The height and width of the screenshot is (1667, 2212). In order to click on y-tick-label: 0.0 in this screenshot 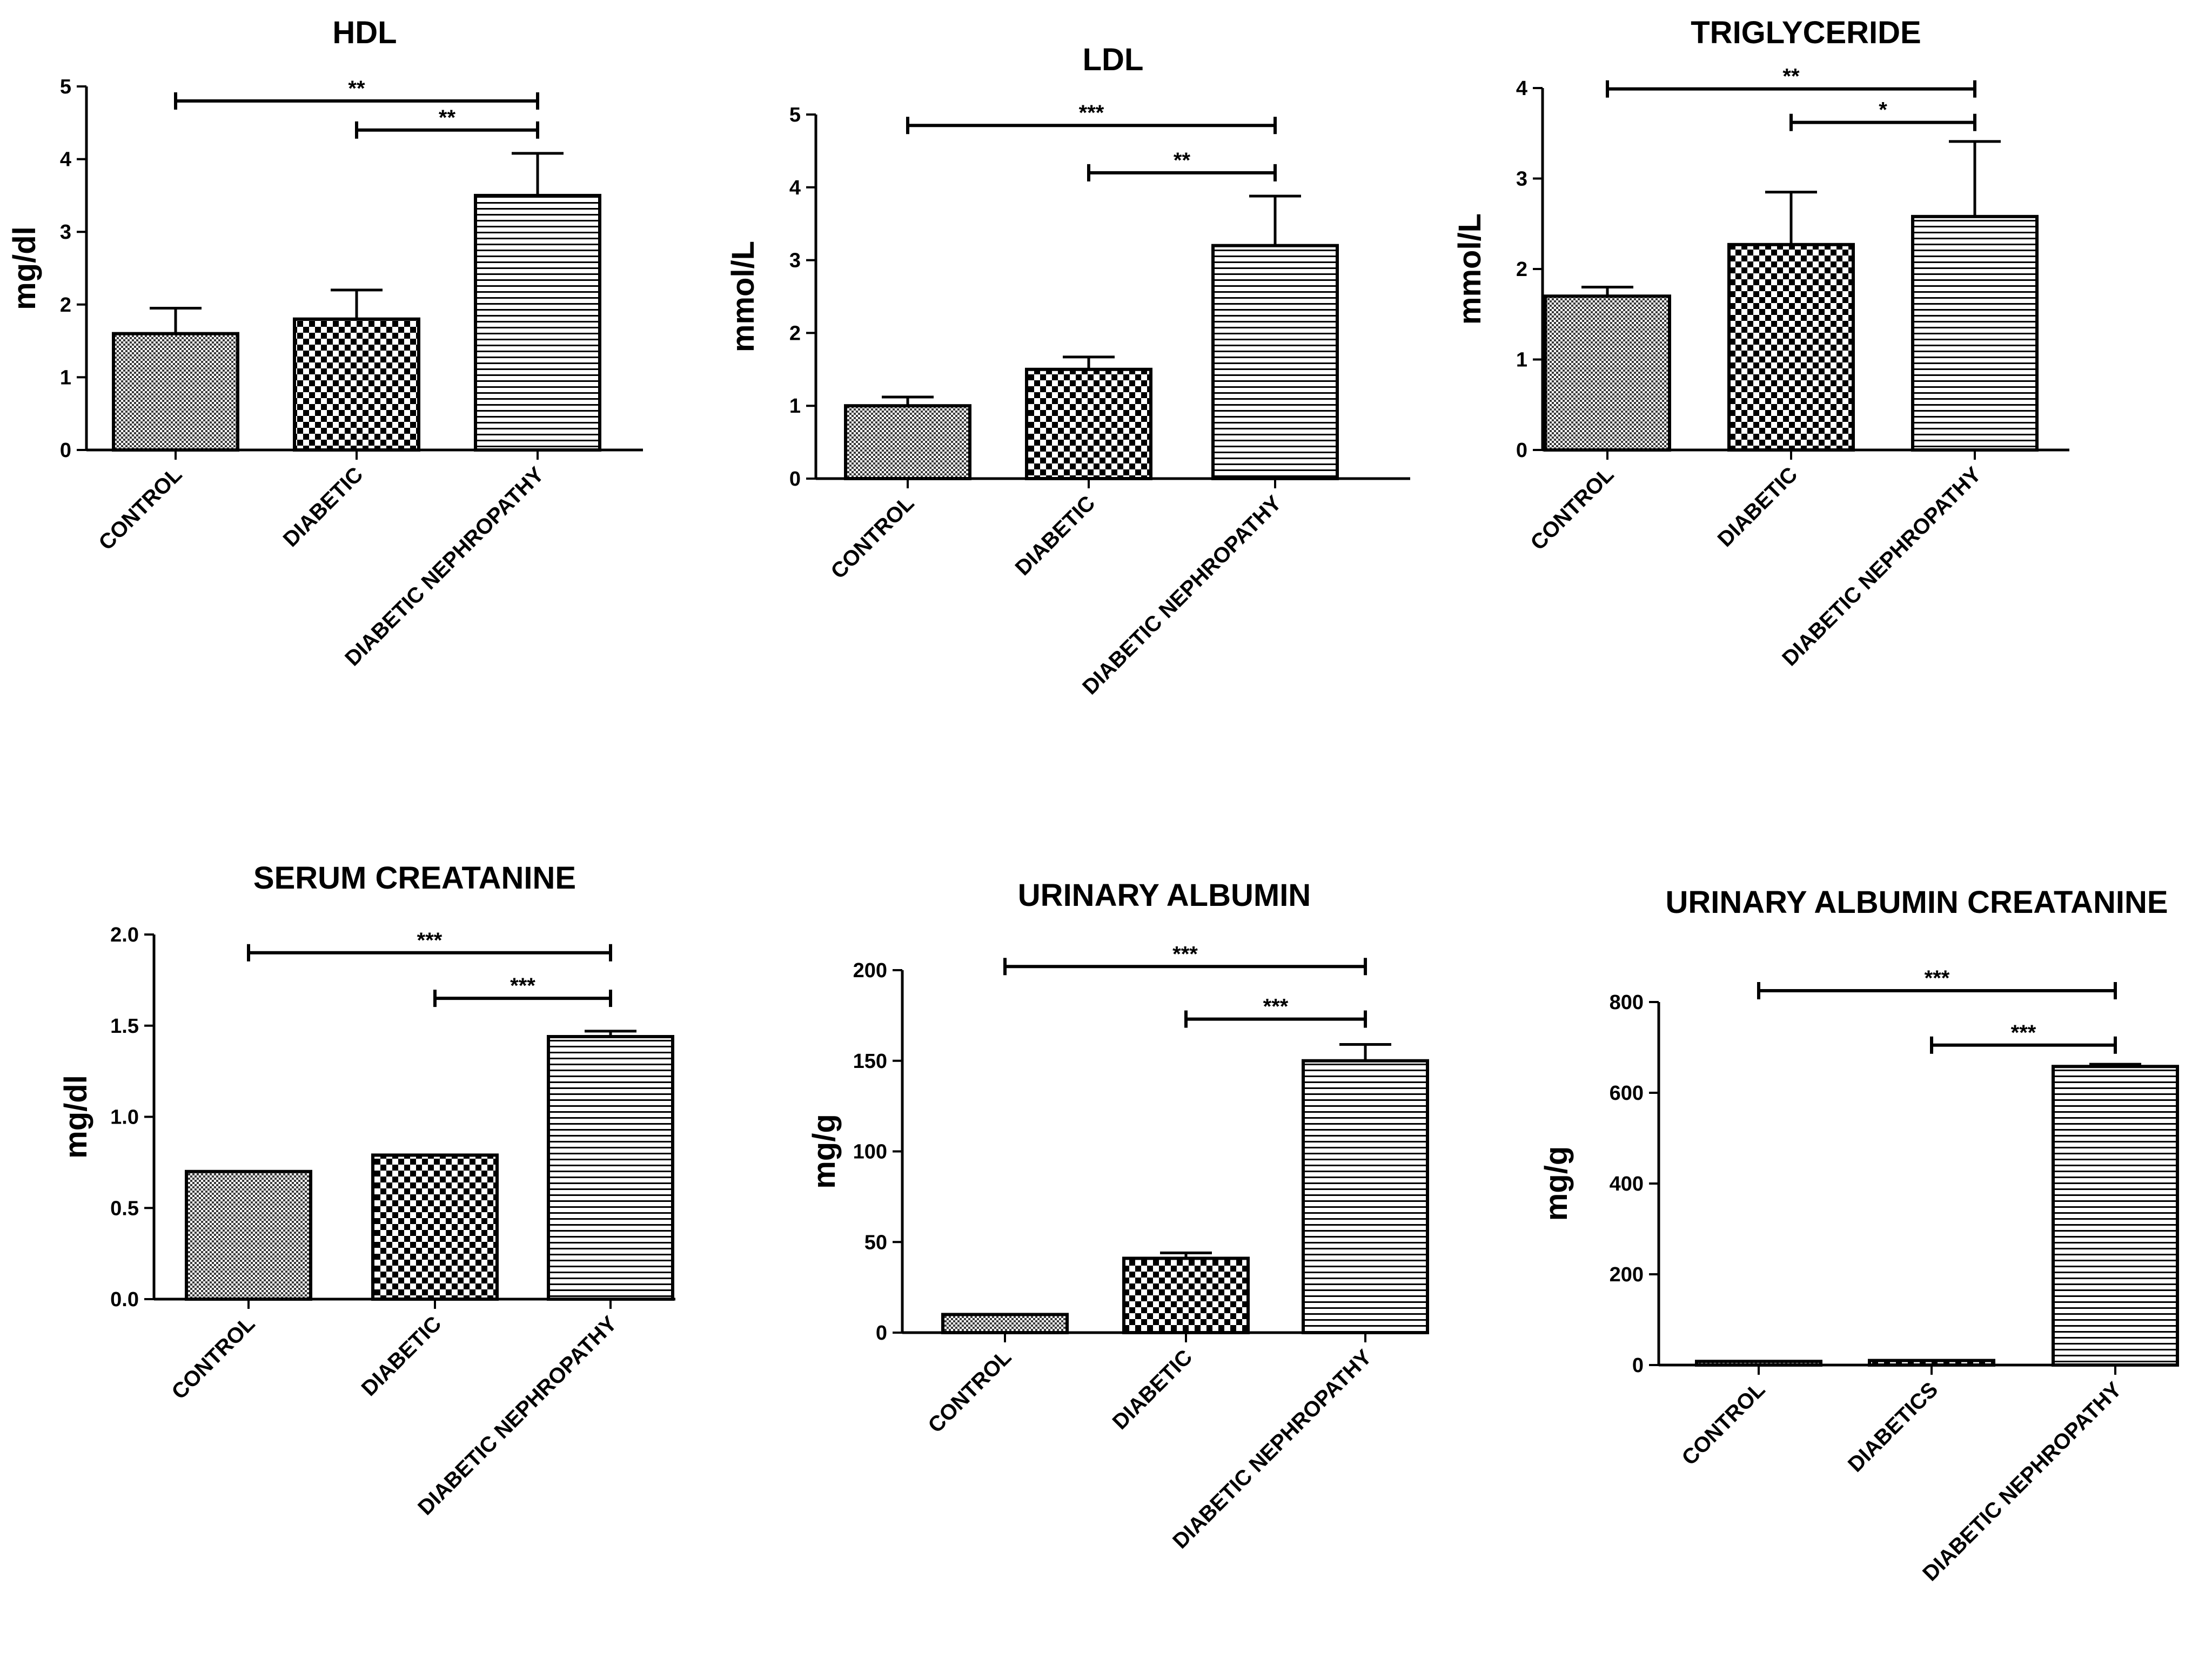, I will do `click(124, 1299)`.